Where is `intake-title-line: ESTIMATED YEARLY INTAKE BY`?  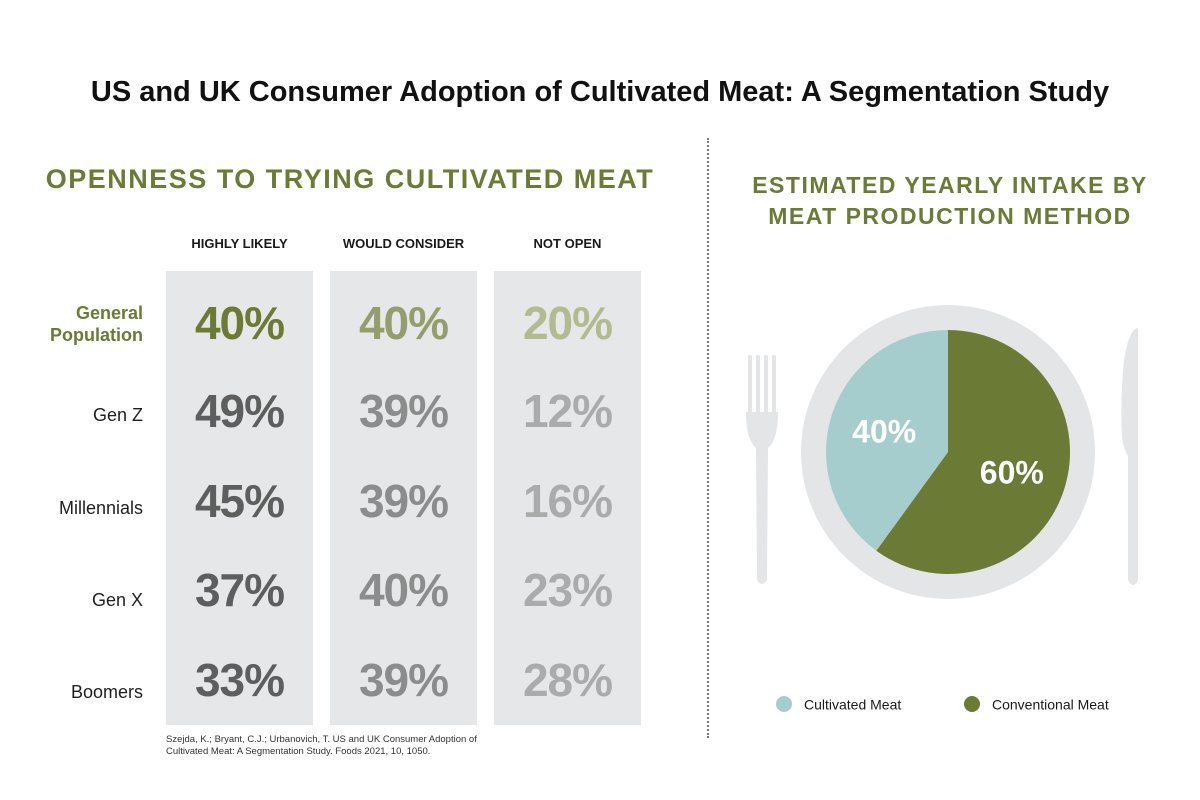
intake-title-line: ESTIMATED YEARLY INTAKE BY is located at coordinates (950, 185).